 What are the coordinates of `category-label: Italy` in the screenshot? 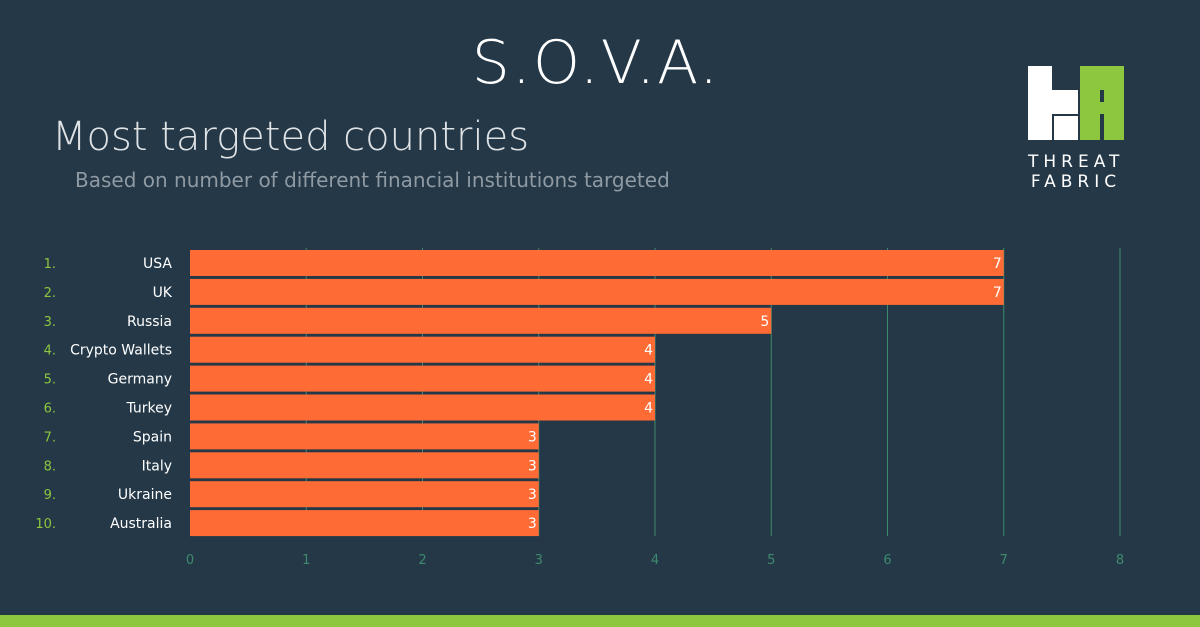 It's located at (157, 466).